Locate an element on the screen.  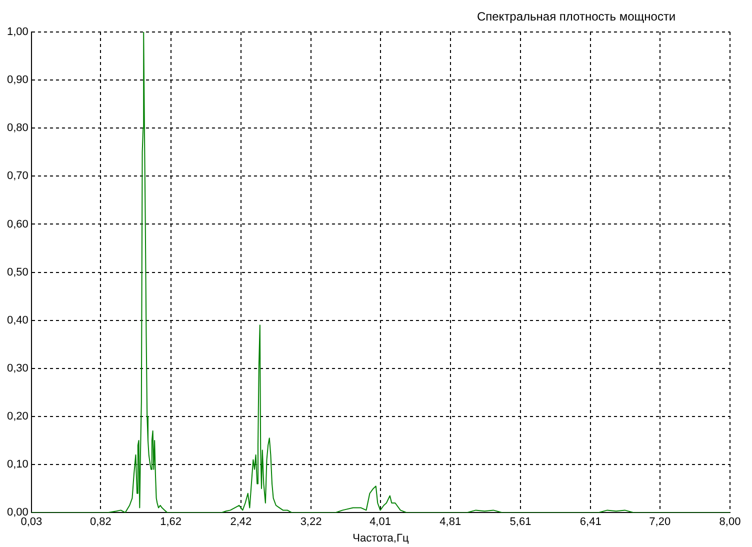
x-tick-label: 2,42 is located at coordinates (241, 522).